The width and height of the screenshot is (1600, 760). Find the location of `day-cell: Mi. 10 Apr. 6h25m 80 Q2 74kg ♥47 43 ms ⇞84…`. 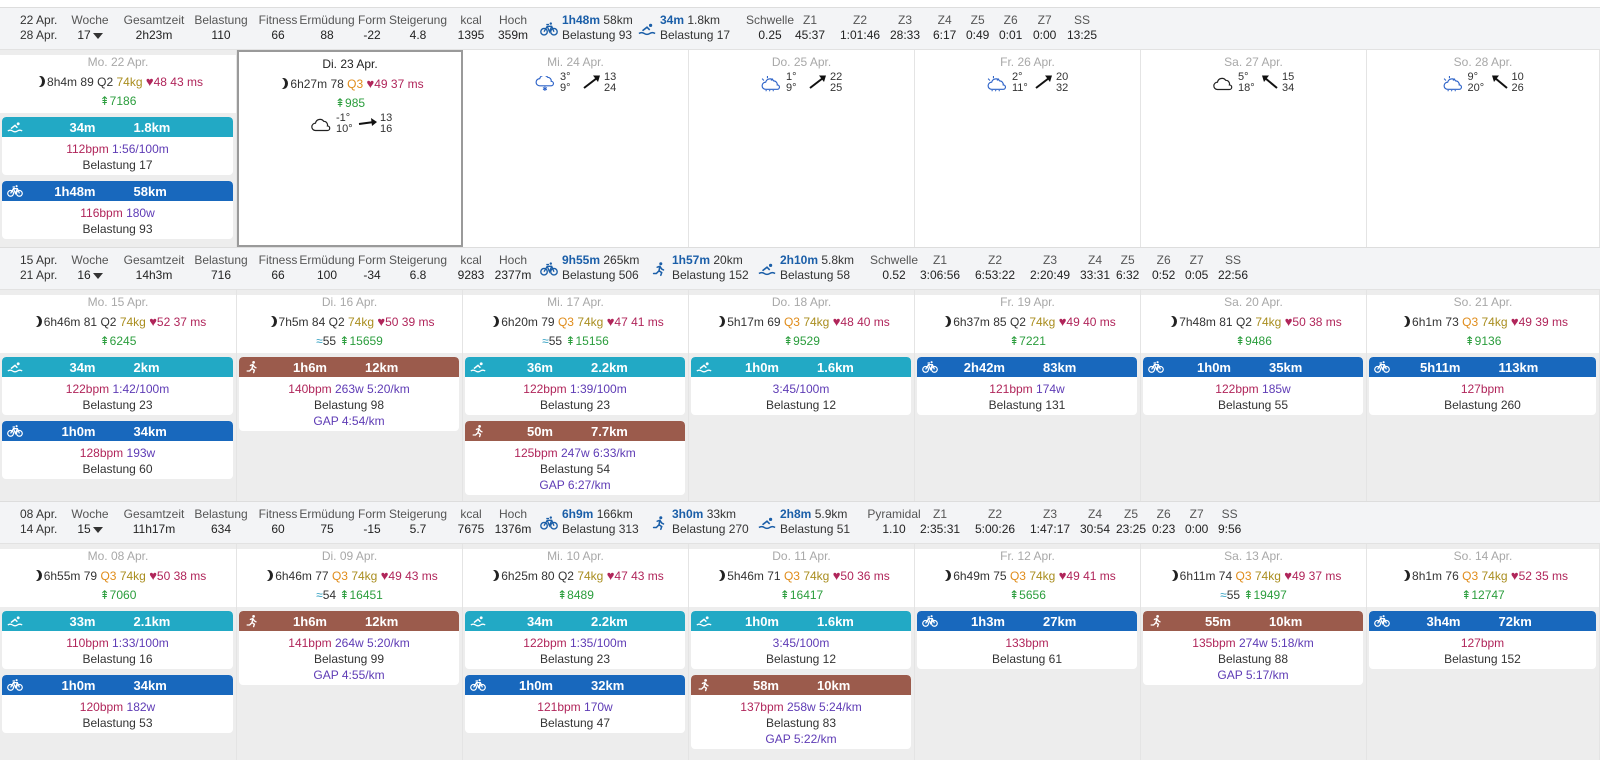

day-cell: Mi. 10 Apr. 6h25m 80 Q2 74kg ♥47 43 ms ⇞84… is located at coordinates (576, 652).